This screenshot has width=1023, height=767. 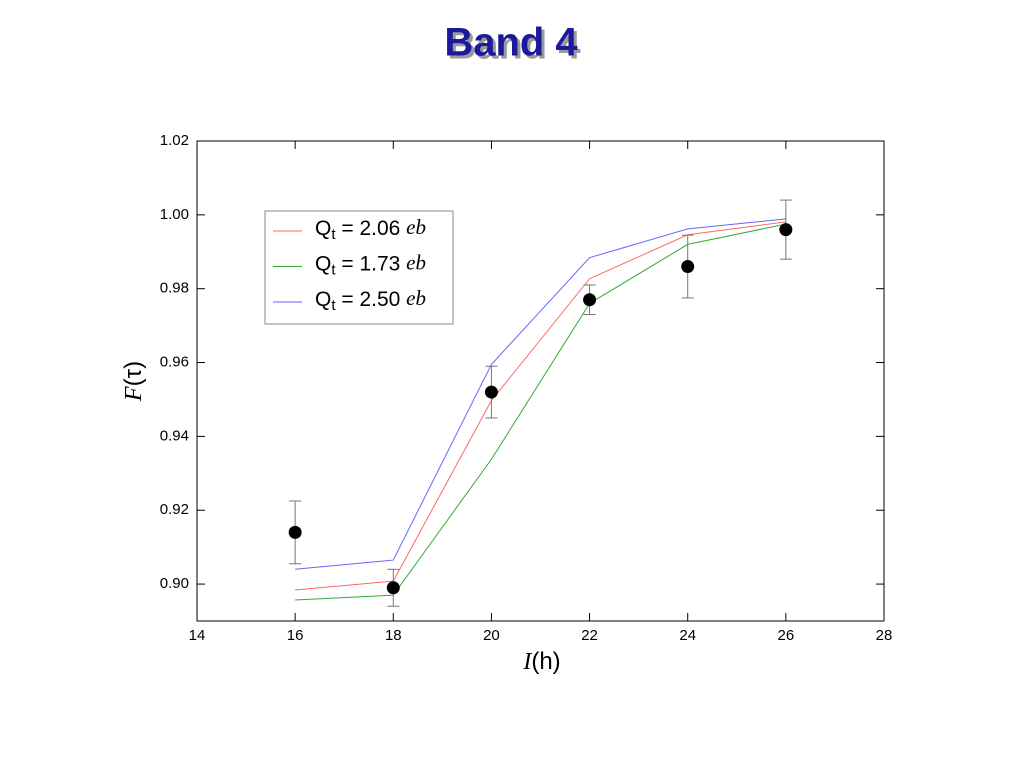 What do you see at coordinates (687, 635) in the screenshot?
I see `x-tick-label: 24` at bounding box center [687, 635].